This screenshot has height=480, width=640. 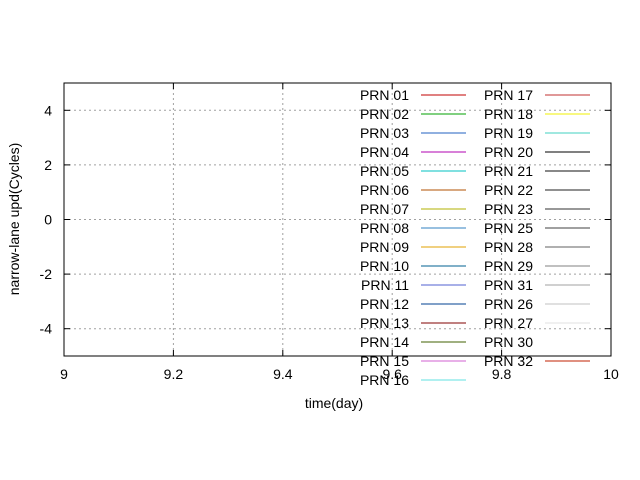 What do you see at coordinates (384, 323) in the screenshot?
I see `legend-label: PRN 13` at bounding box center [384, 323].